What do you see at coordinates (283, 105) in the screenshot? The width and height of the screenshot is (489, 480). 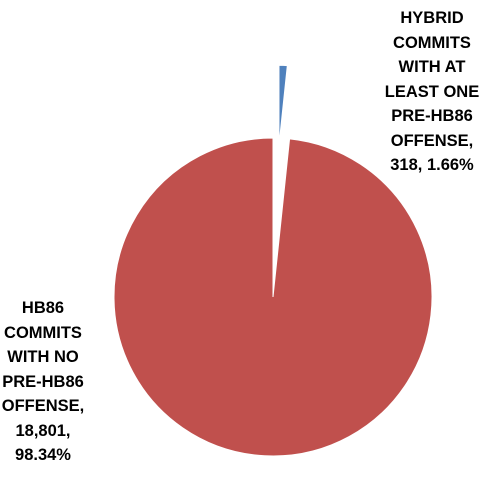 I see `pie-slice-hybrid-commits` at bounding box center [283, 105].